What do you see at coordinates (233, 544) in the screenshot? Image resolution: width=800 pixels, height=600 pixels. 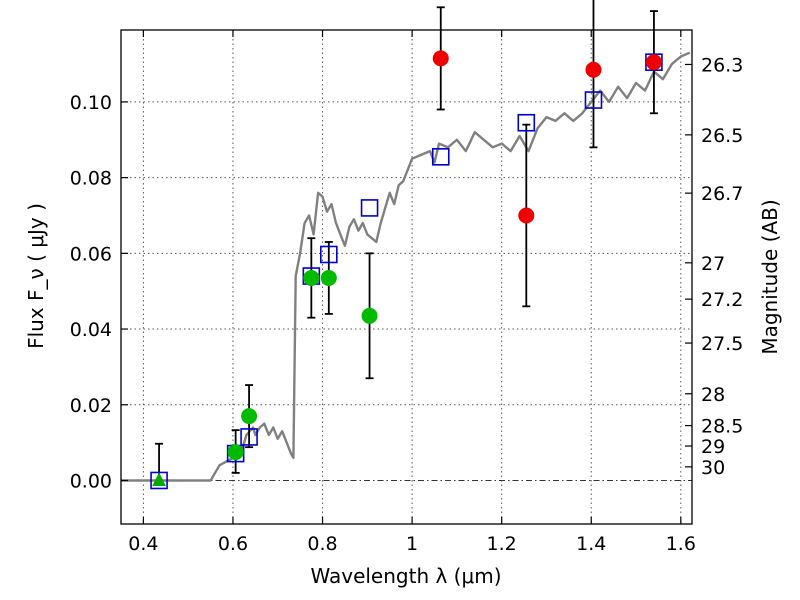 I see `x-tick-label: 0.6` at bounding box center [233, 544].